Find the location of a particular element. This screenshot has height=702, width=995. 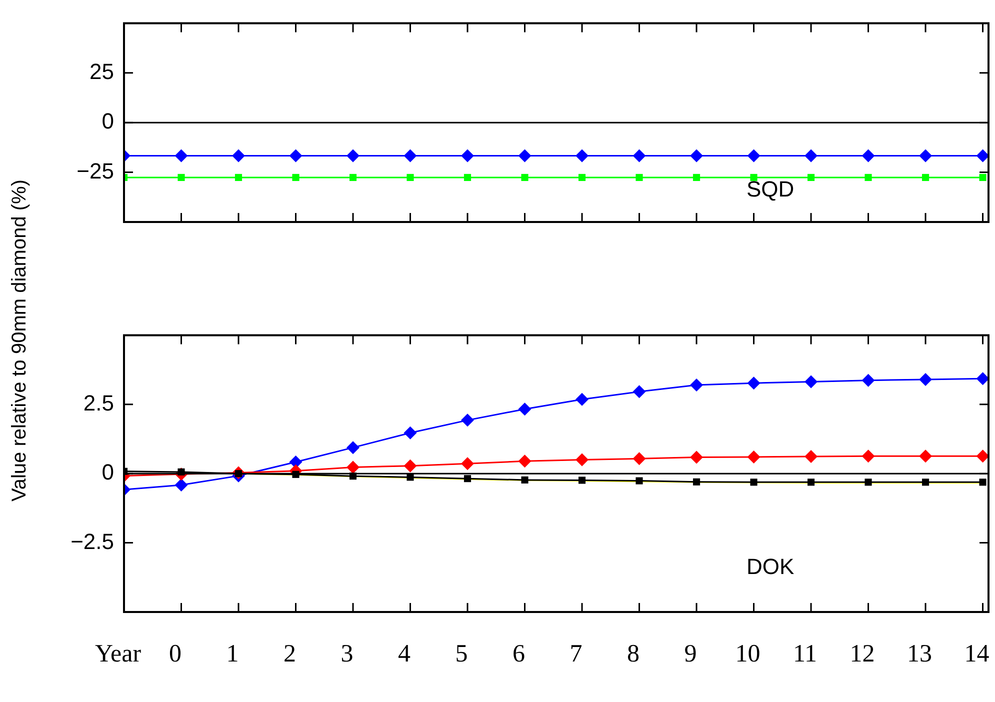

x-tick-label: 12 is located at coordinates (862, 654).